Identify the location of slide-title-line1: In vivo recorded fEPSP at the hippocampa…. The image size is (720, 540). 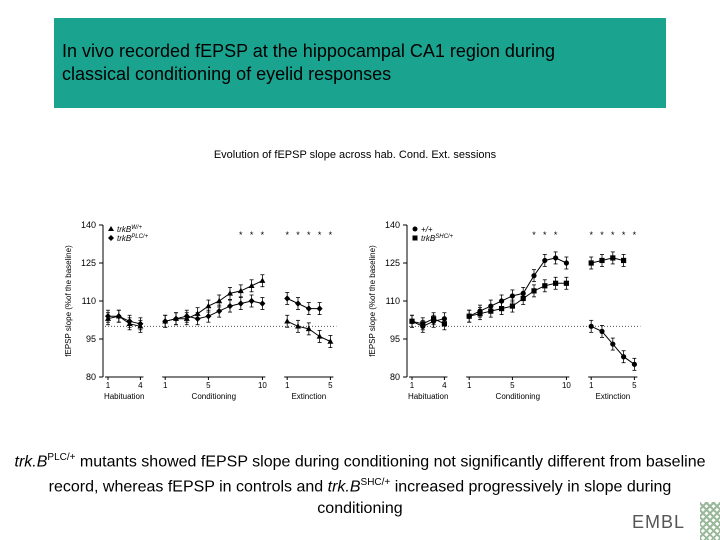
(308, 51).